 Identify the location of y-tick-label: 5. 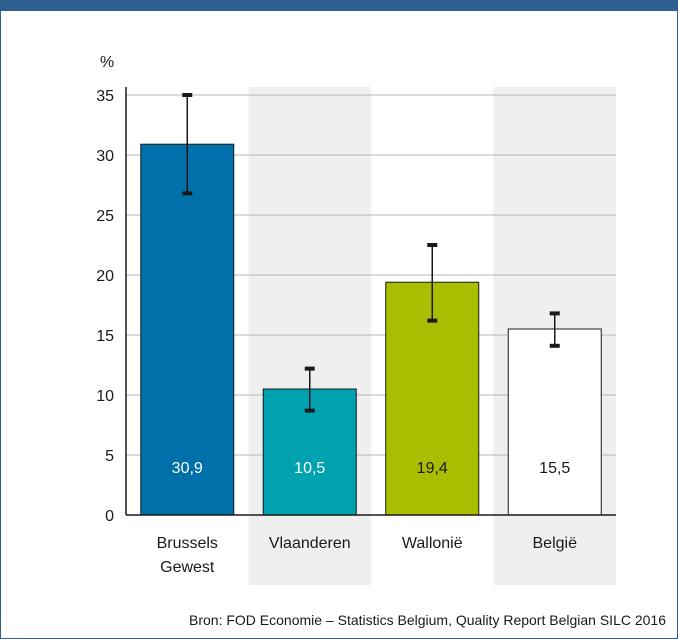
(109, 456).